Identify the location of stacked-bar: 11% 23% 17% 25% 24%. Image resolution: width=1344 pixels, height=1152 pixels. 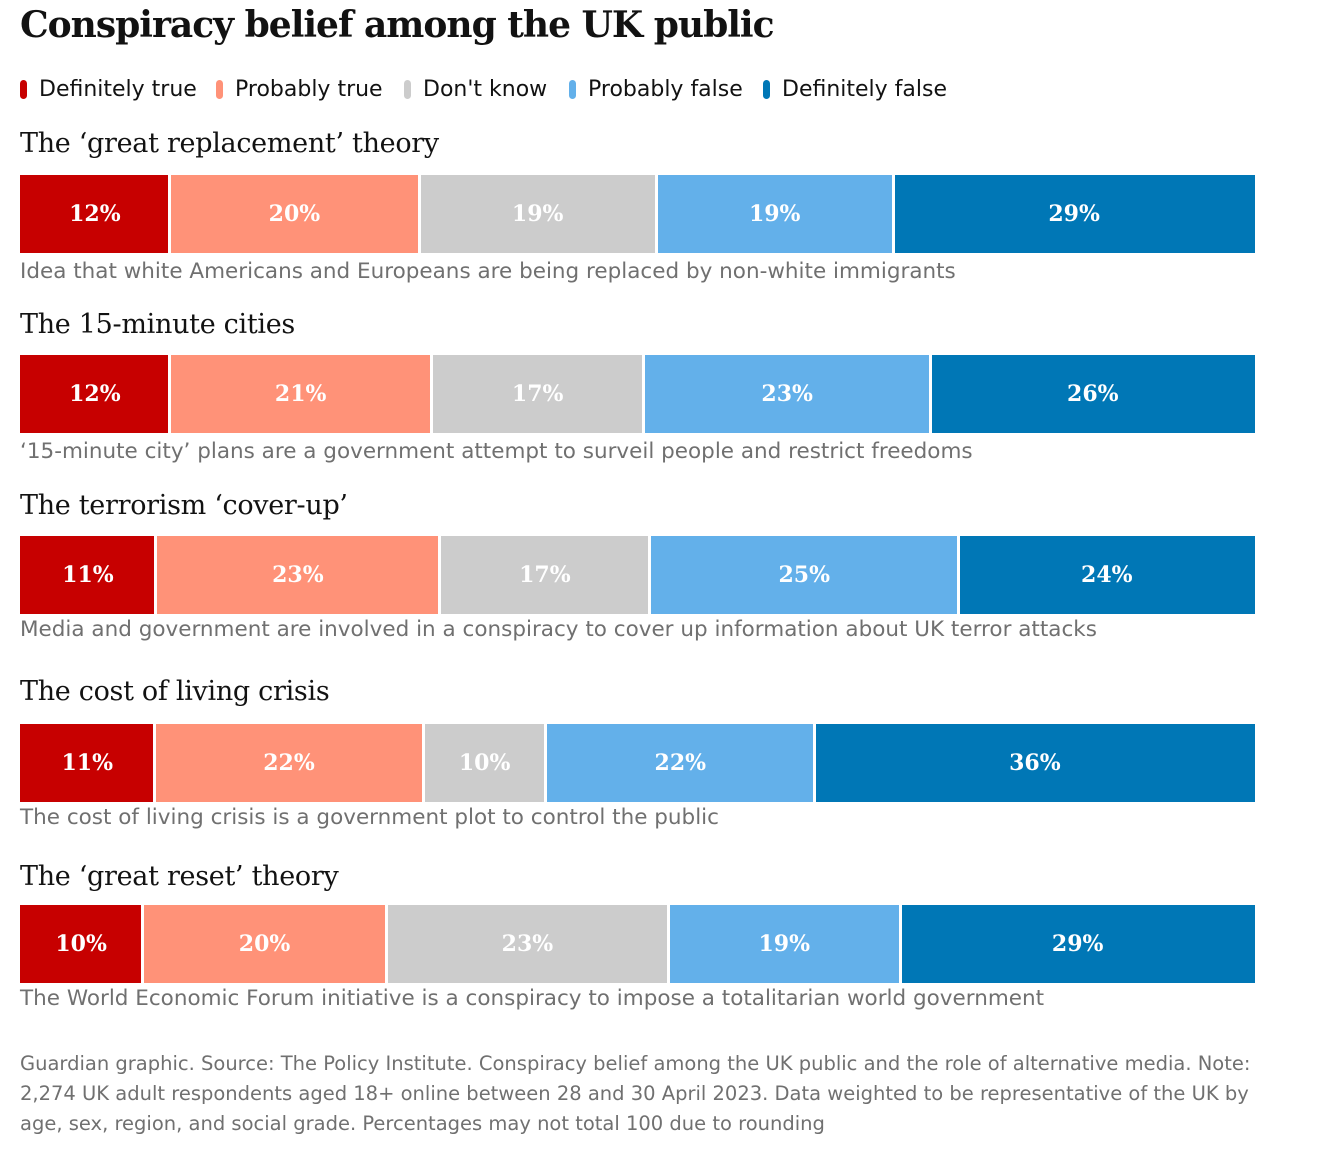
(637, 575).